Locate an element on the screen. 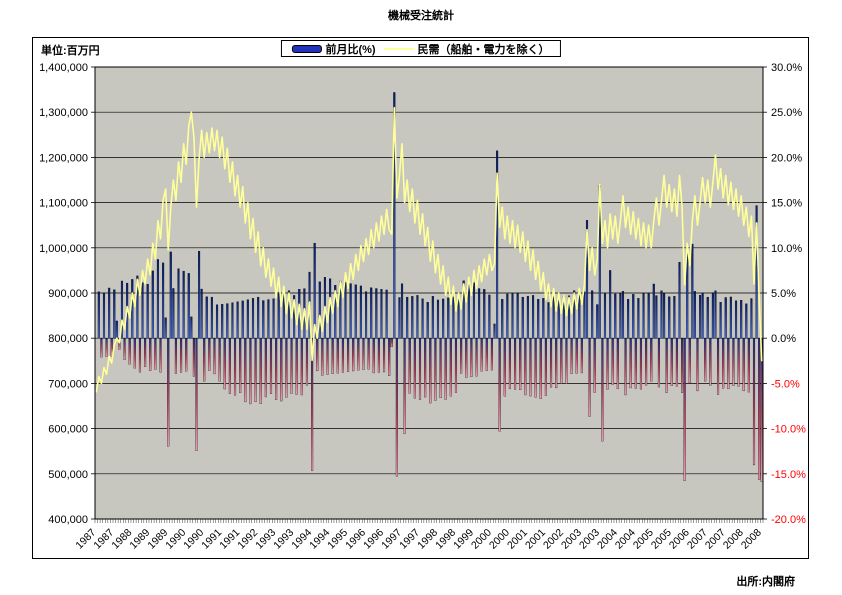  legend: 前月比(%) 民需（船舶・電力を除く） is located at coordinates (420, 48).